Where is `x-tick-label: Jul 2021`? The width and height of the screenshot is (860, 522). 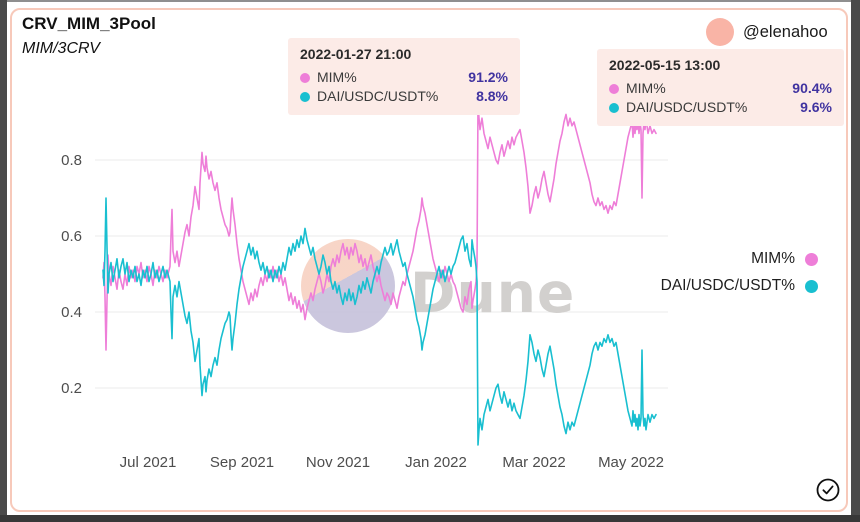
x-tick-label: Jul 2021 is located at coordinates (148, 462).